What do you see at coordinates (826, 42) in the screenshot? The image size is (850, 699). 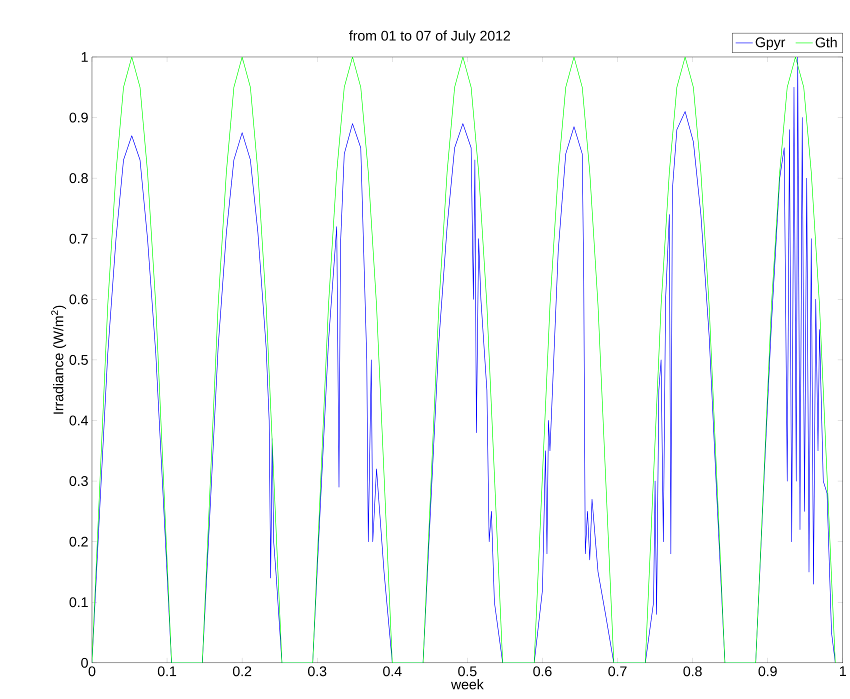 I see `legend-label: Gth` at bounding box center [826, 42].